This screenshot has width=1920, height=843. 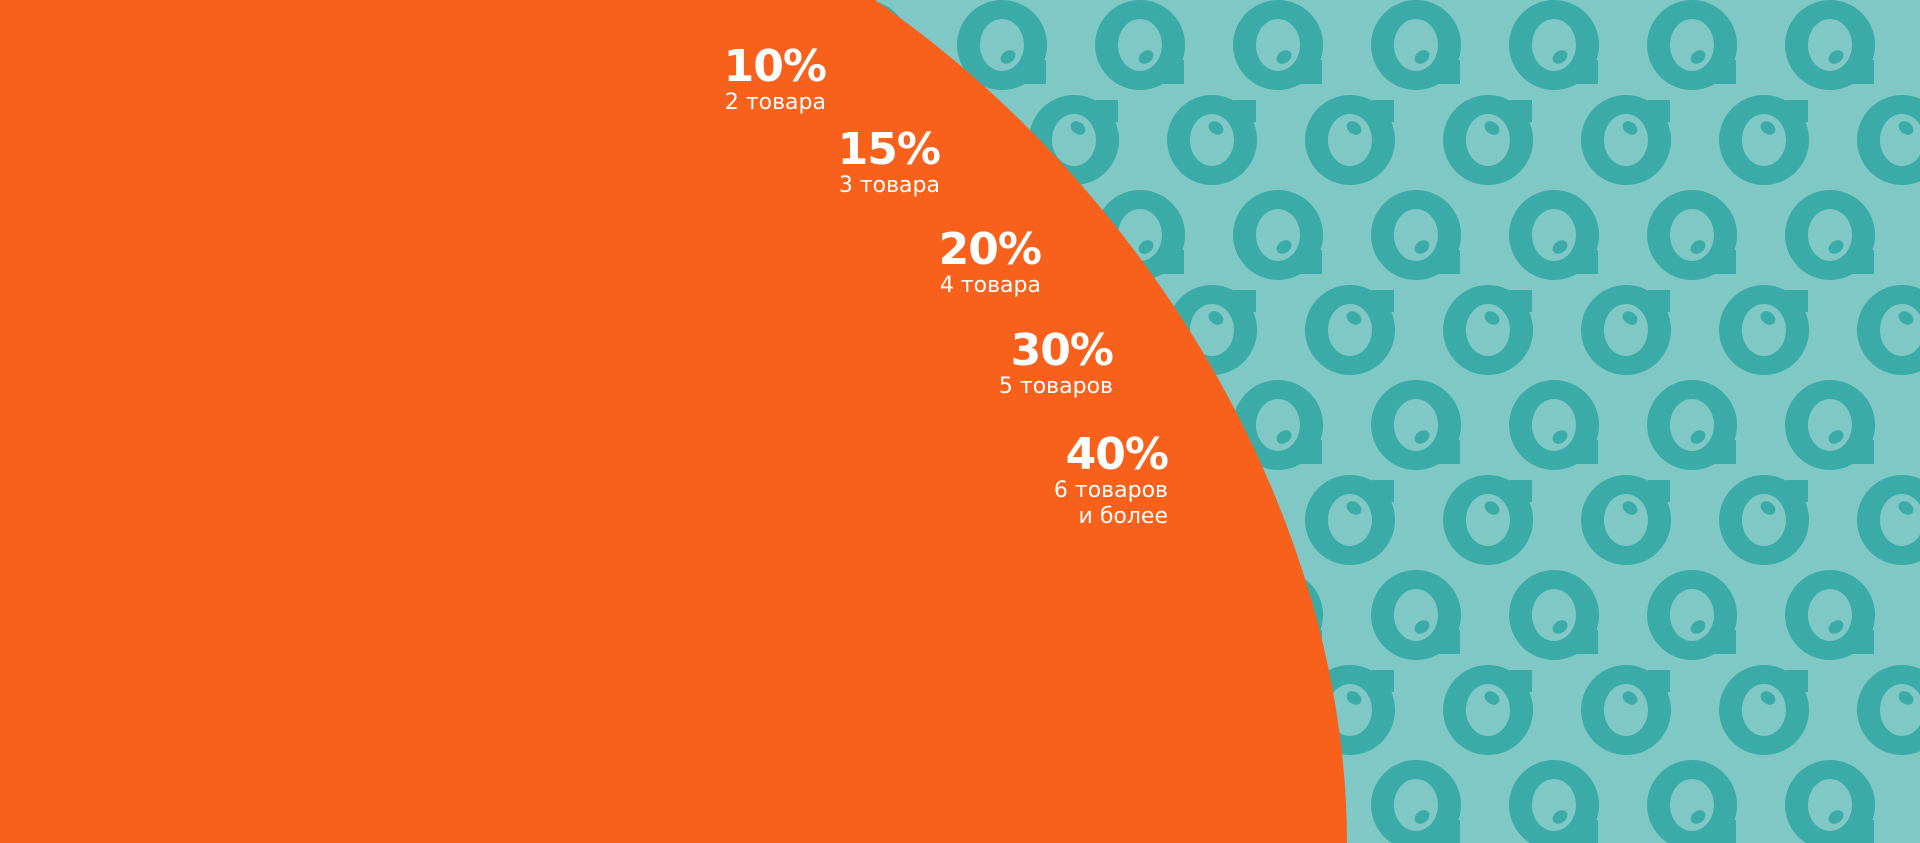 I want to click on tier-percent: 30%, so click(x=1062, y=350).